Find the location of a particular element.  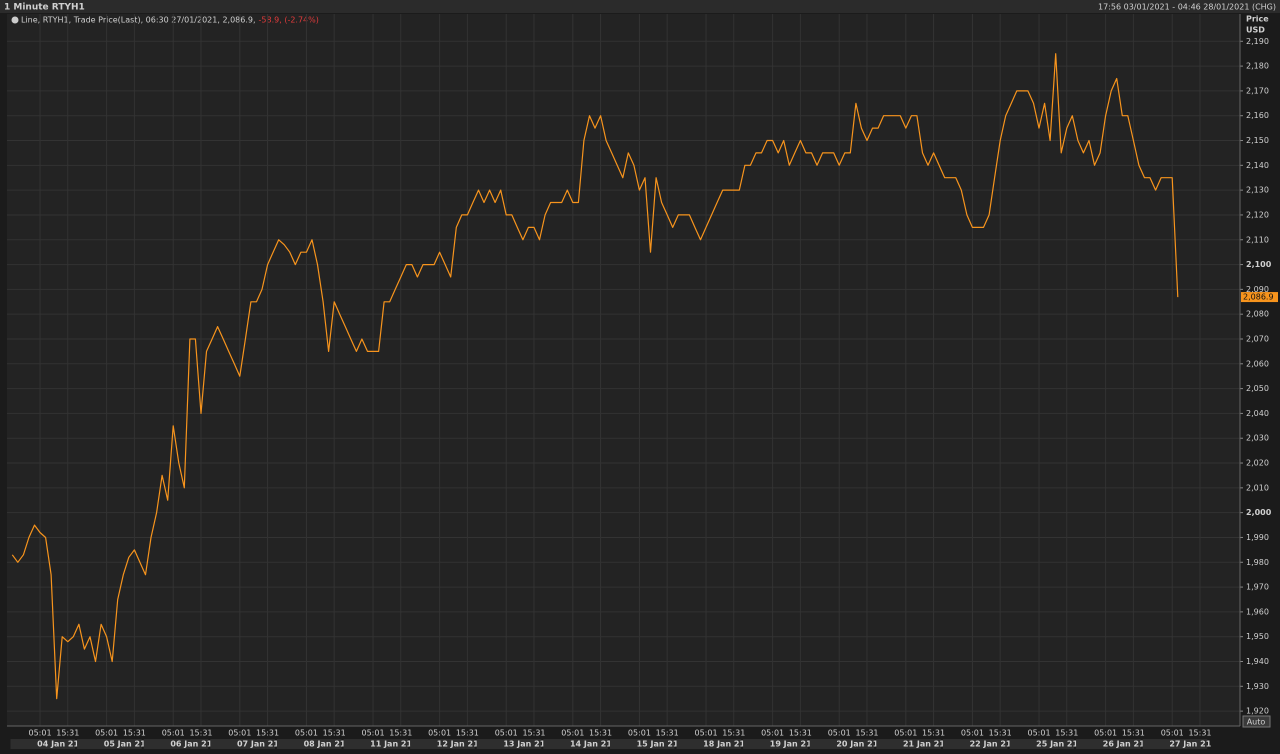

date-label: 22 Jan 21 is located at coordinates (991, 744).